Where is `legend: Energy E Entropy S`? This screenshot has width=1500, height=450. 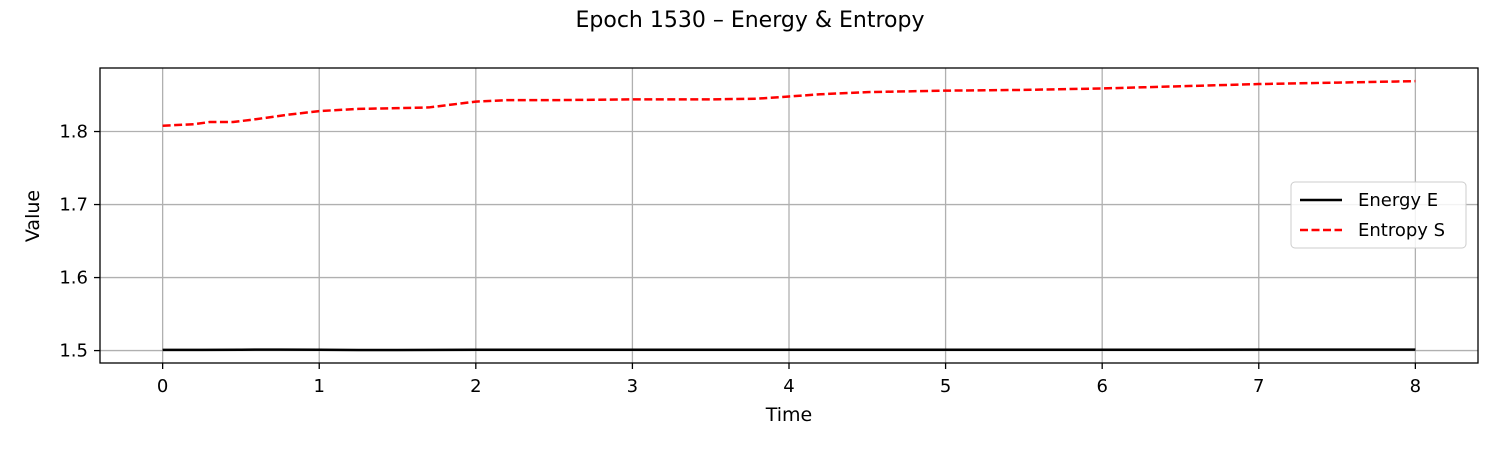 legend: Energy E Entropy S is located at coordinates (1378, 215).